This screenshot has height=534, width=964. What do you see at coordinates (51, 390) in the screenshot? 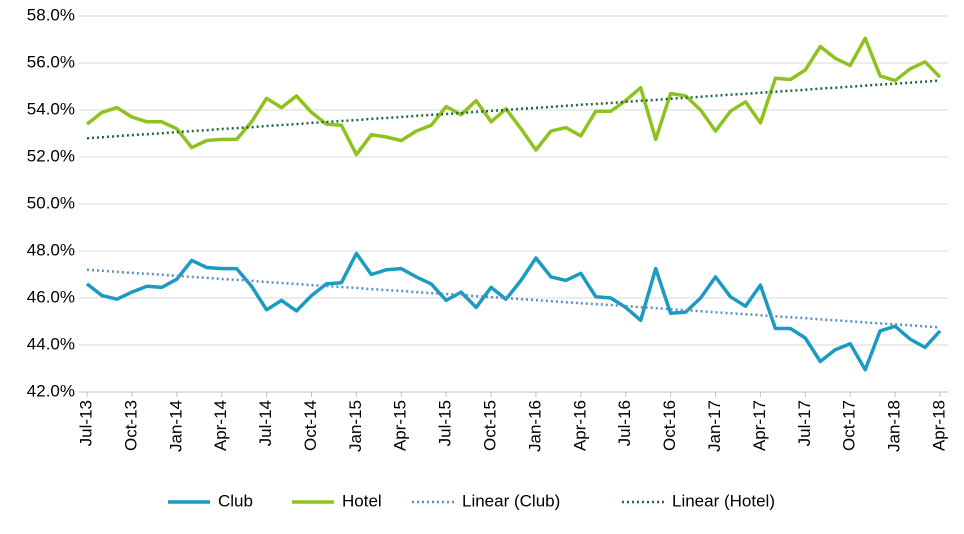
I see `y-tick-label: 42.0%` at bounding box center [51, 390].